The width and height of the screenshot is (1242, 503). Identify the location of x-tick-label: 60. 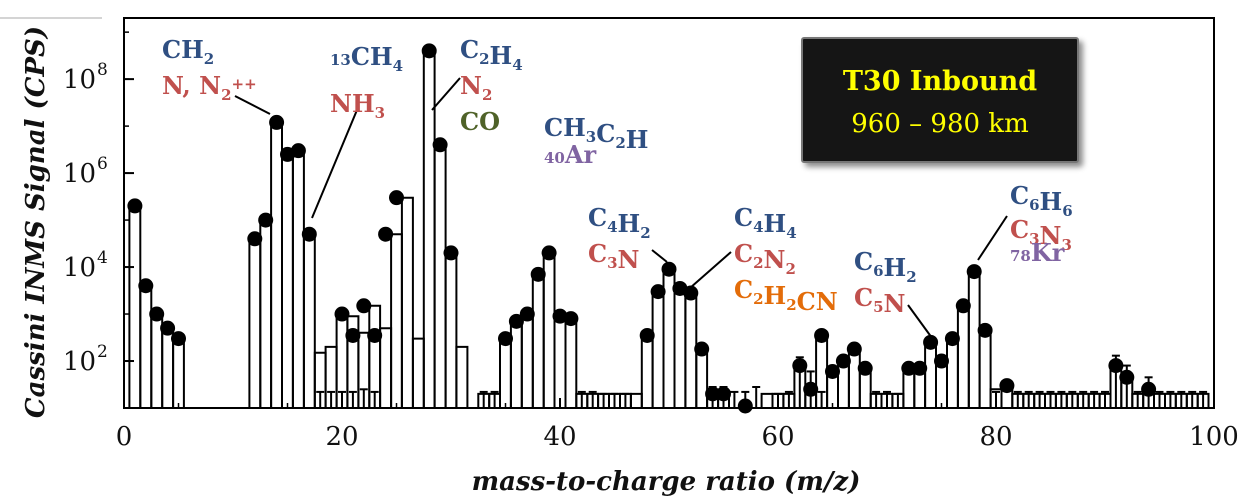
(777, 437).